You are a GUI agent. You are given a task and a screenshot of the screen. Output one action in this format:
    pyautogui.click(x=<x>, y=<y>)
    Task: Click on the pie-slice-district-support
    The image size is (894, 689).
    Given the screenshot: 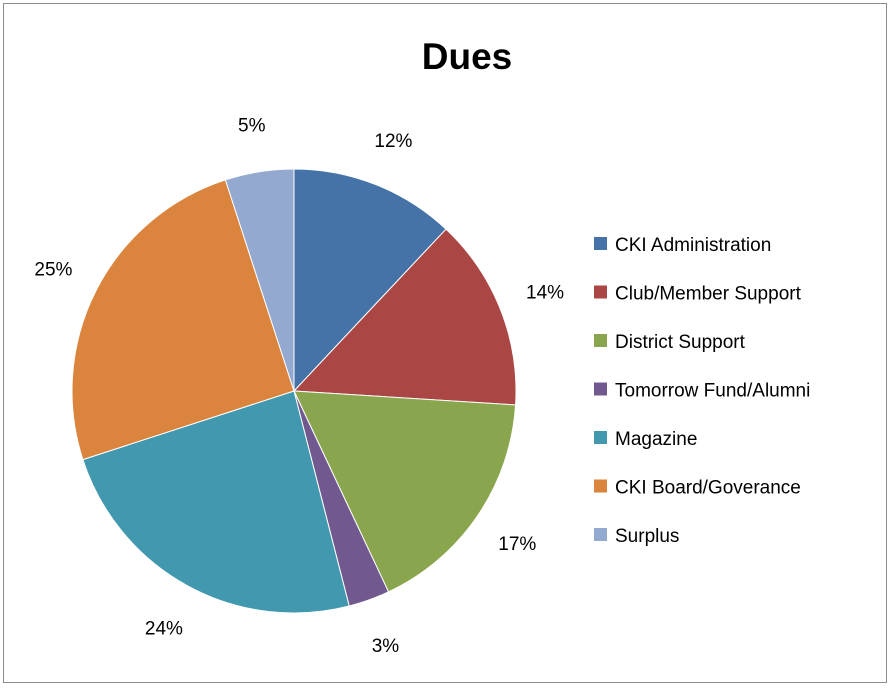 What is the action you would take?
    pyautogui.click(x=405, y=491)
    